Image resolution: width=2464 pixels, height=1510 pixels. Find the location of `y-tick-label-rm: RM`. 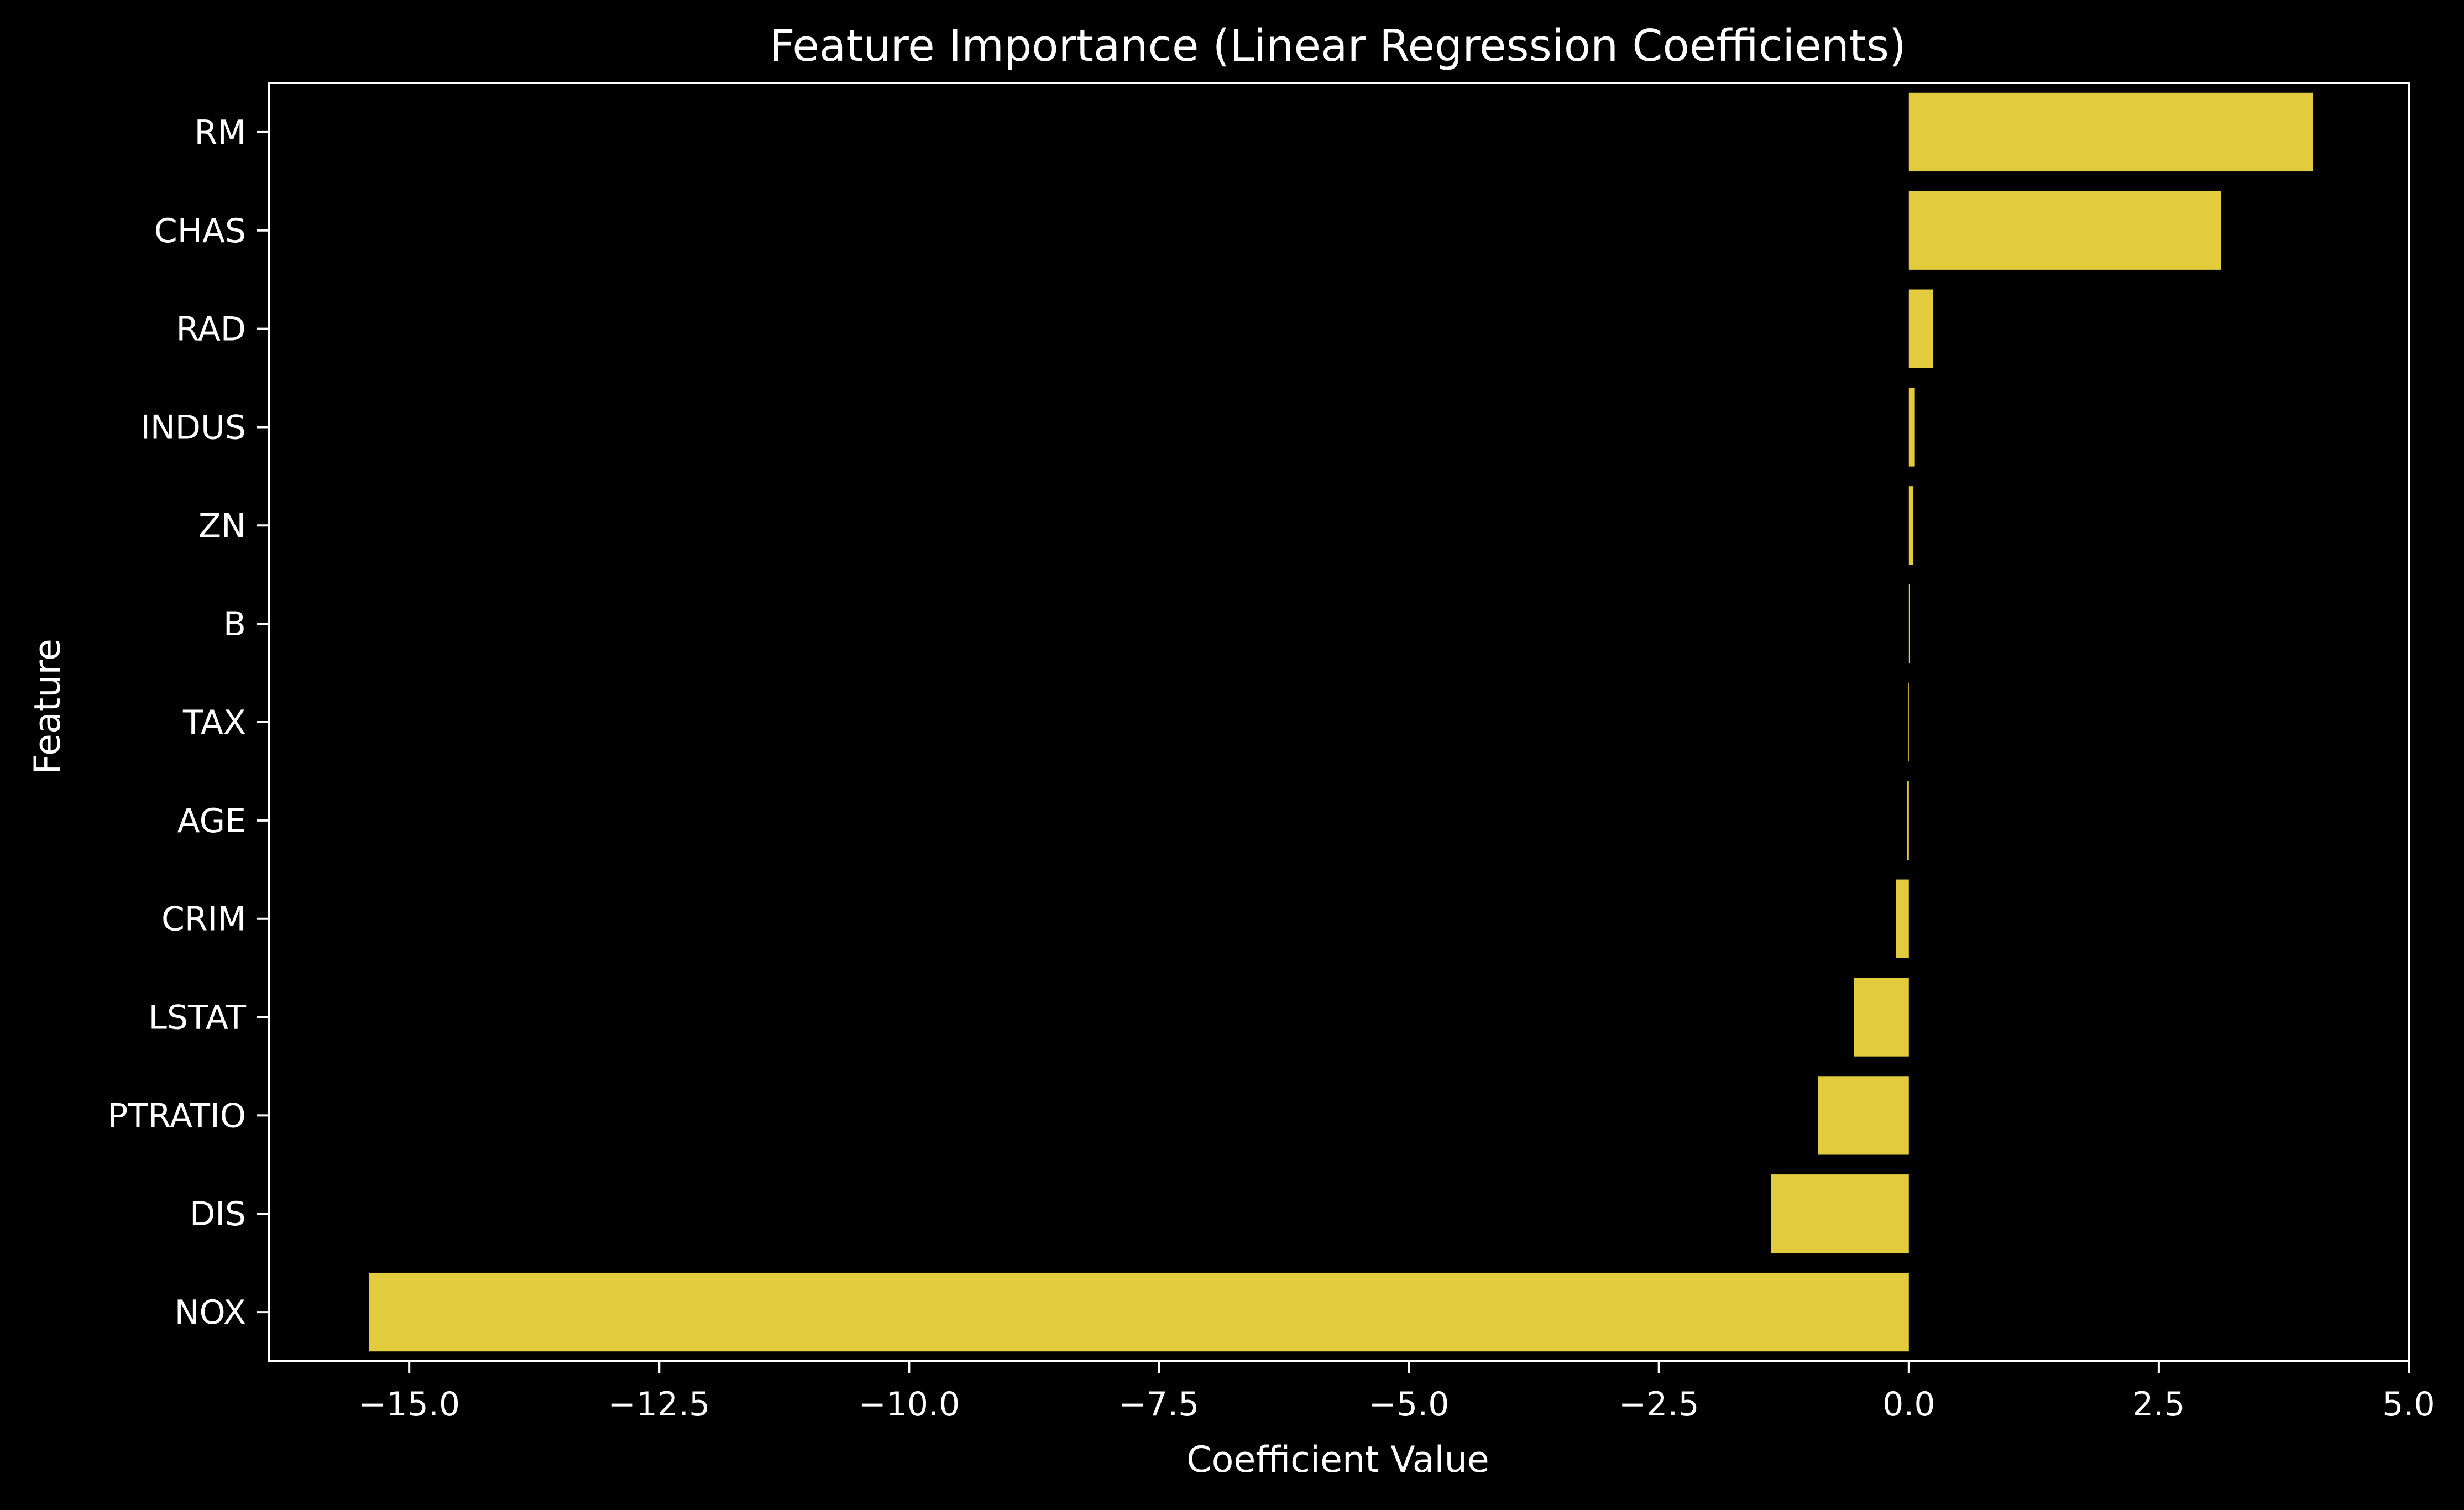

y-tick-label-rm: RM is located at coordinates (220, 132).